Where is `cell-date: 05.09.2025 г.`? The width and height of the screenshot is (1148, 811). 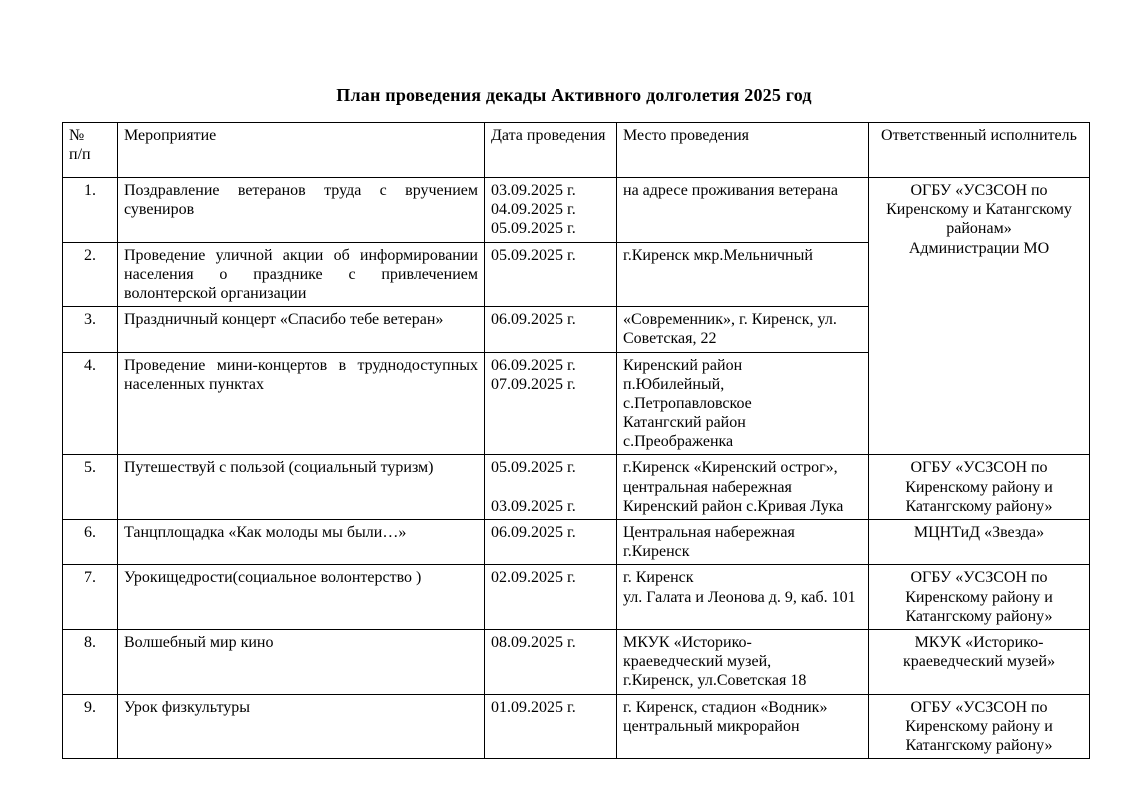 cell-date: 05.09.2025 г. is located at coordinates (550, 274).